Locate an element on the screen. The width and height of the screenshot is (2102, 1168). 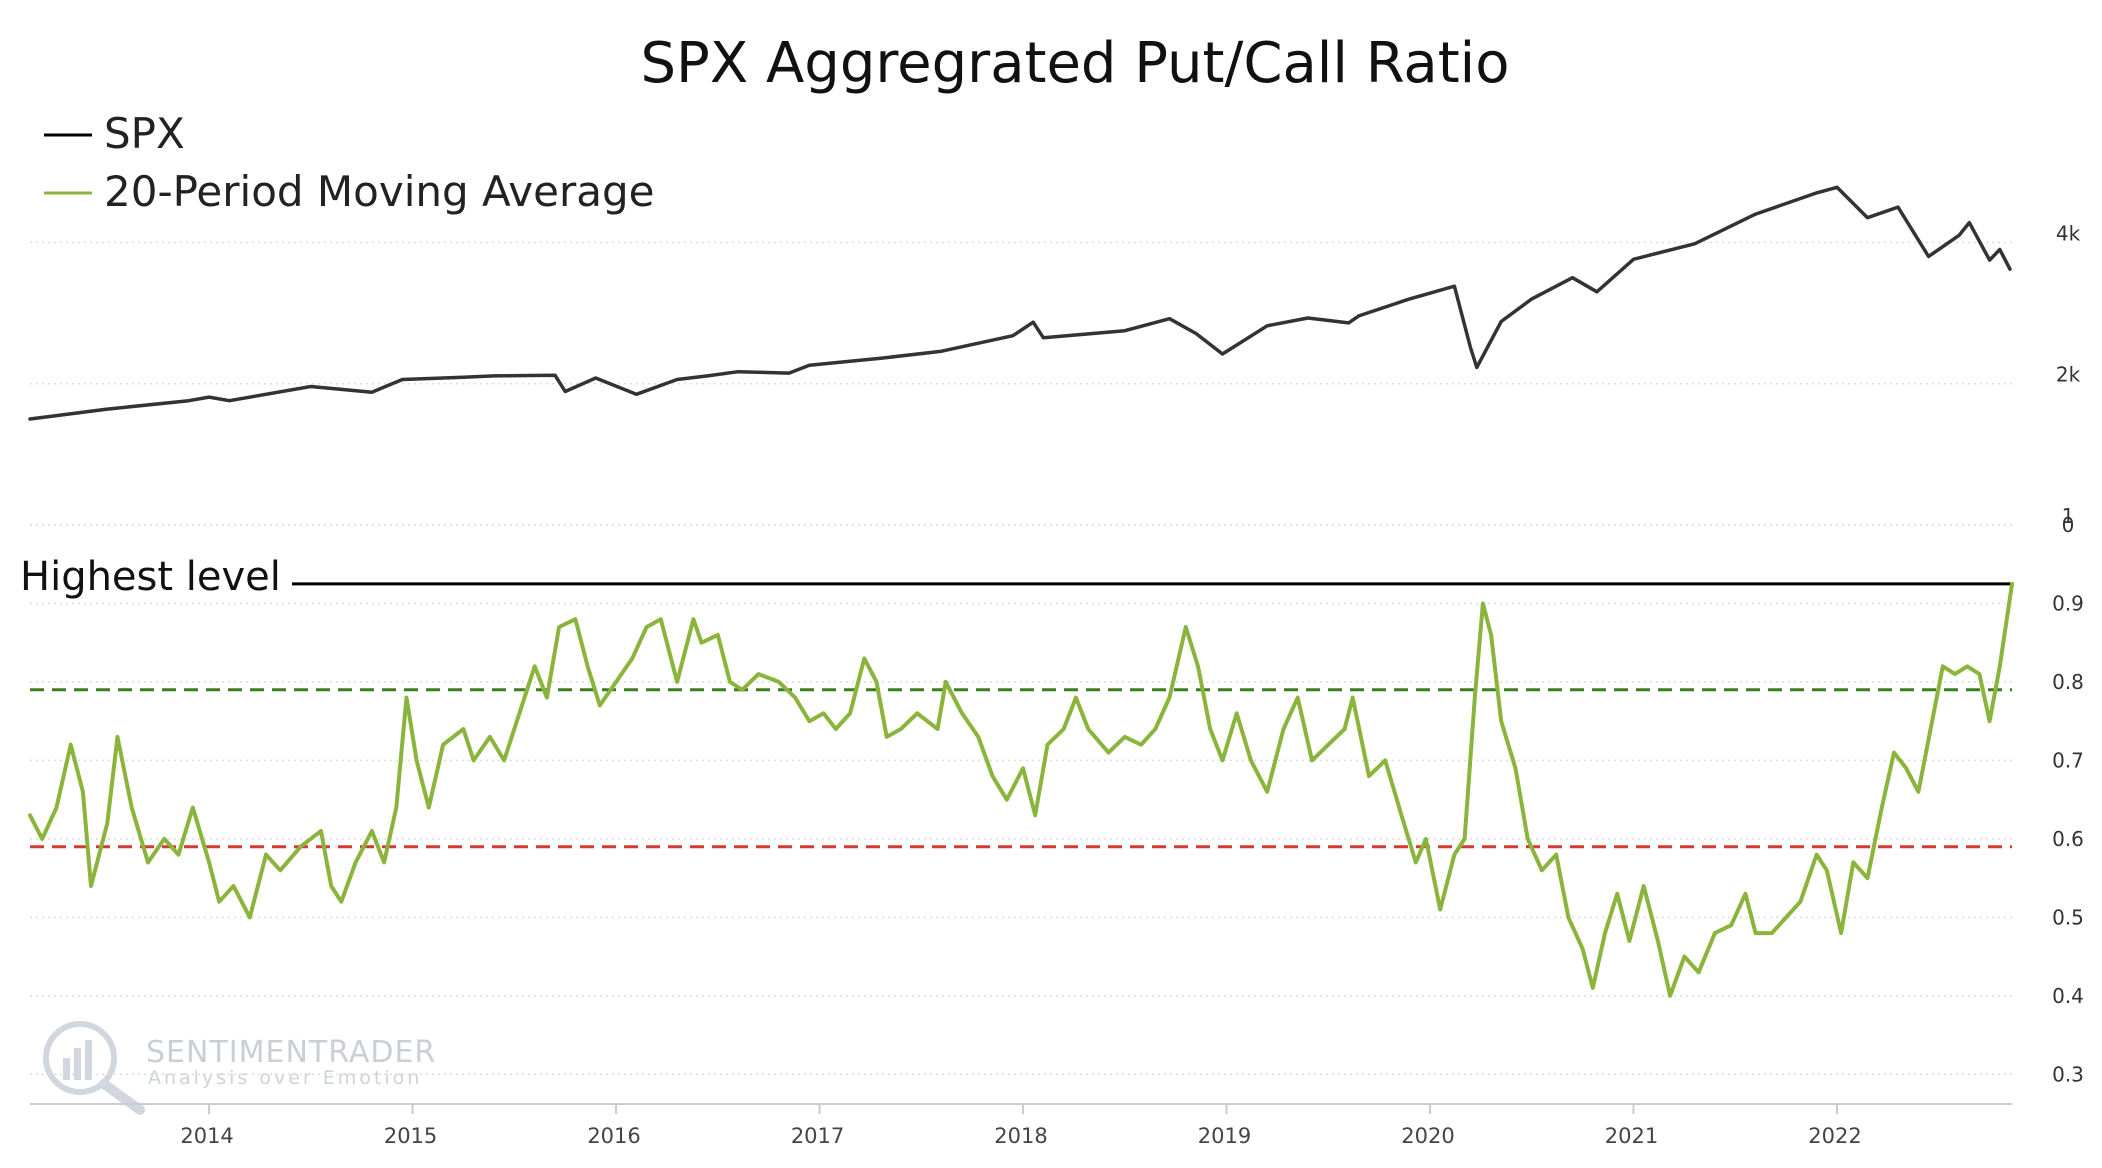
x-tick-label: 2019 is located at coordinates (1224, 1136).